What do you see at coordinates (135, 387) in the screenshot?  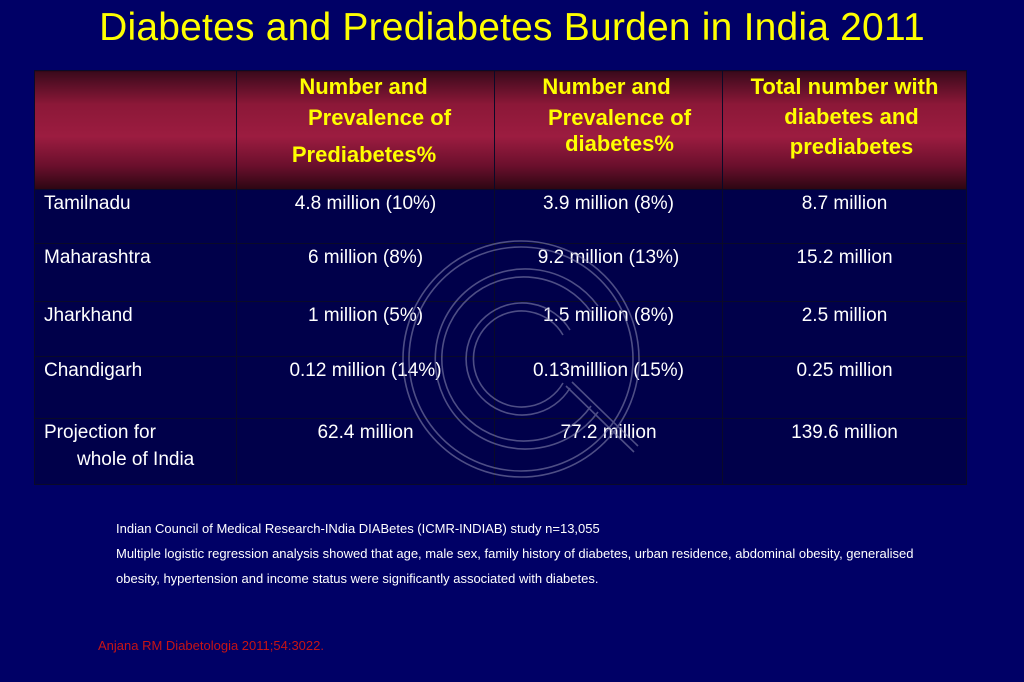 I see `row-name: Chandigarh` at bounding box center [135, 387].